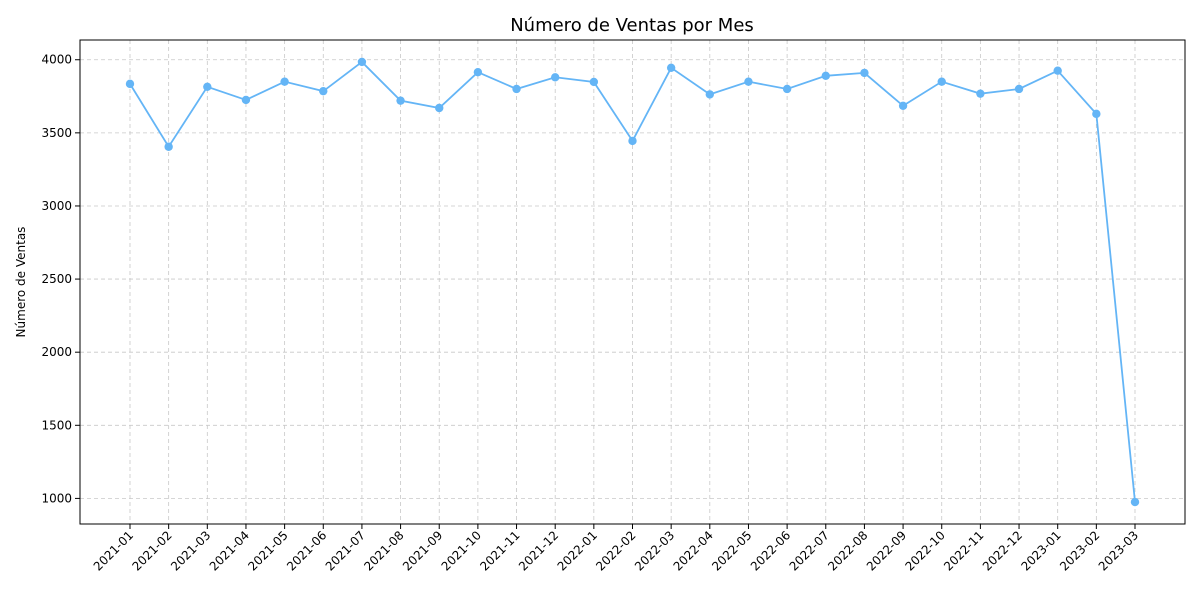 The height and width of the screenshot is (600, 1200). Describe the element at coordinates (770, 550) in the screenshot. I see `x-tick-label: 2022-06` at that location.